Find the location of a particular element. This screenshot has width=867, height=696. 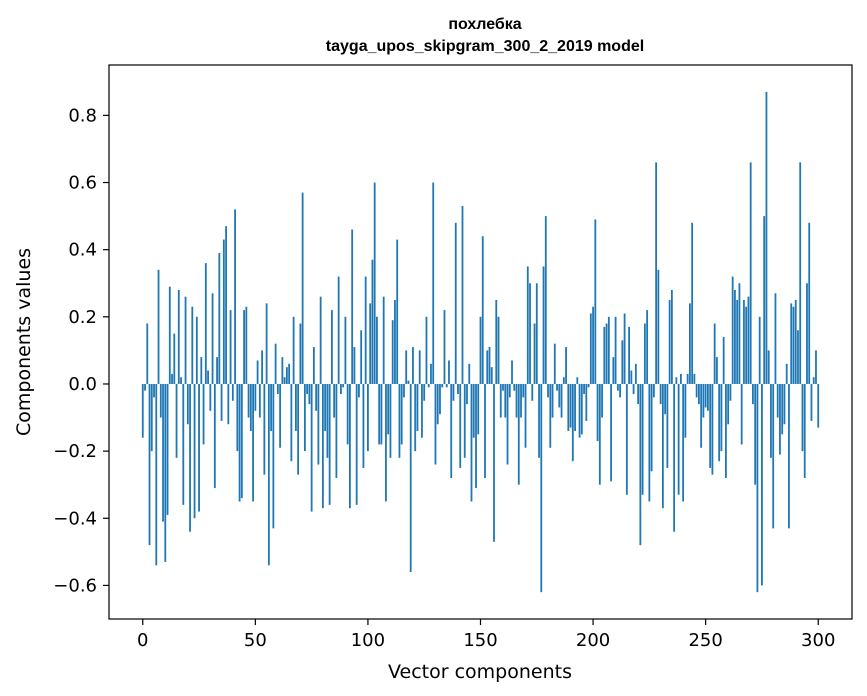

x-tick-label-4: 200 is located at coordinates (593, 640).